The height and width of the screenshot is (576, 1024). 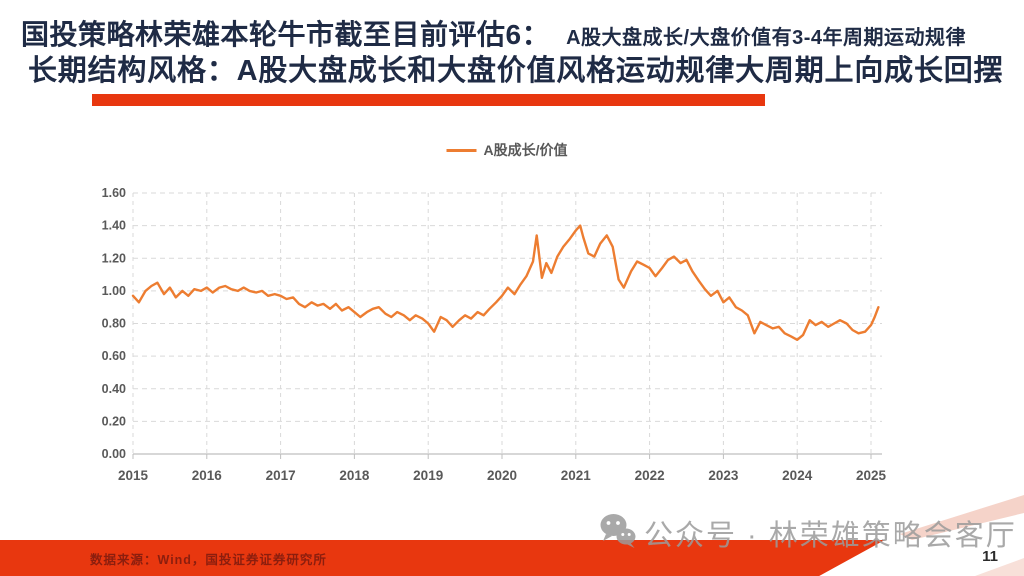 I want to click on x-tick-label: 2015, so click(x=133, y=475).